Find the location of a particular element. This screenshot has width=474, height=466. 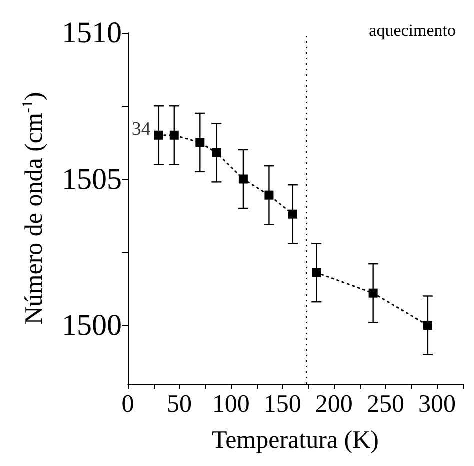

x-tick-label: 150 is located at coordinates (283, 404).